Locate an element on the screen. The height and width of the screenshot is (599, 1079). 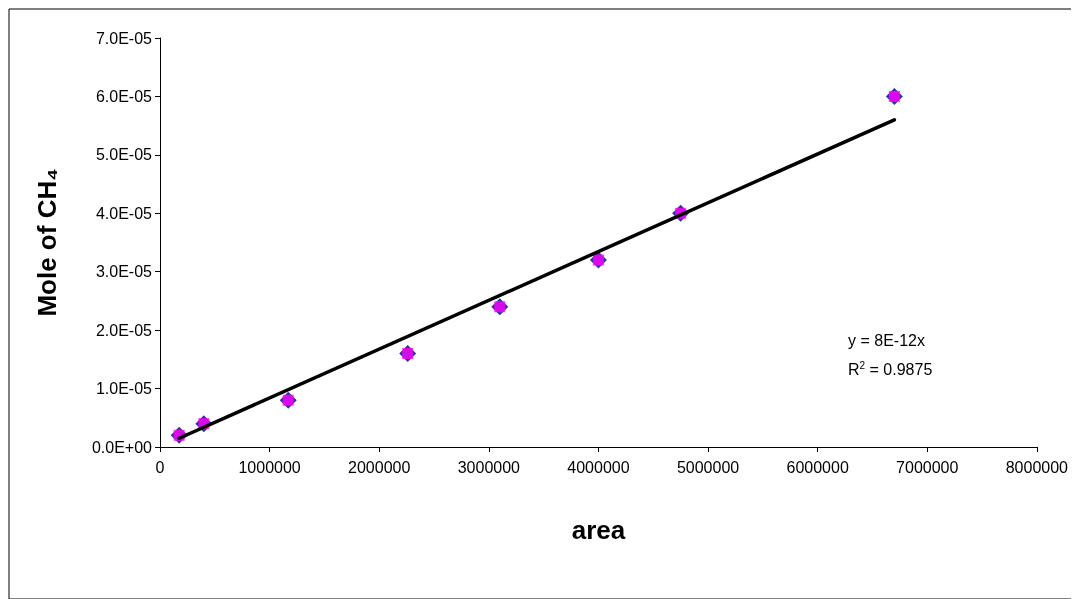
annotation: y = 8E-12x is located at coordinates (886, 340).